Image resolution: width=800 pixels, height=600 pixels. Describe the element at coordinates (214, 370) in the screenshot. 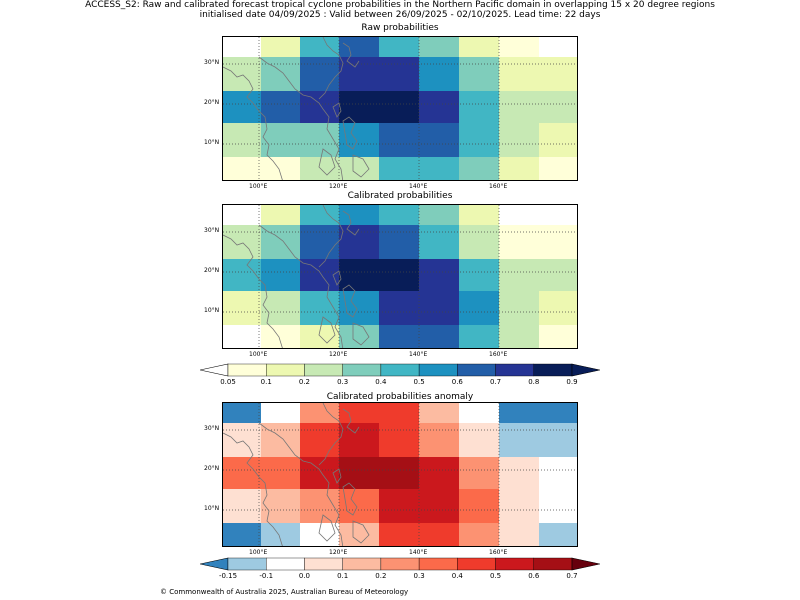

I see `colorbar-extend-min` at that location.